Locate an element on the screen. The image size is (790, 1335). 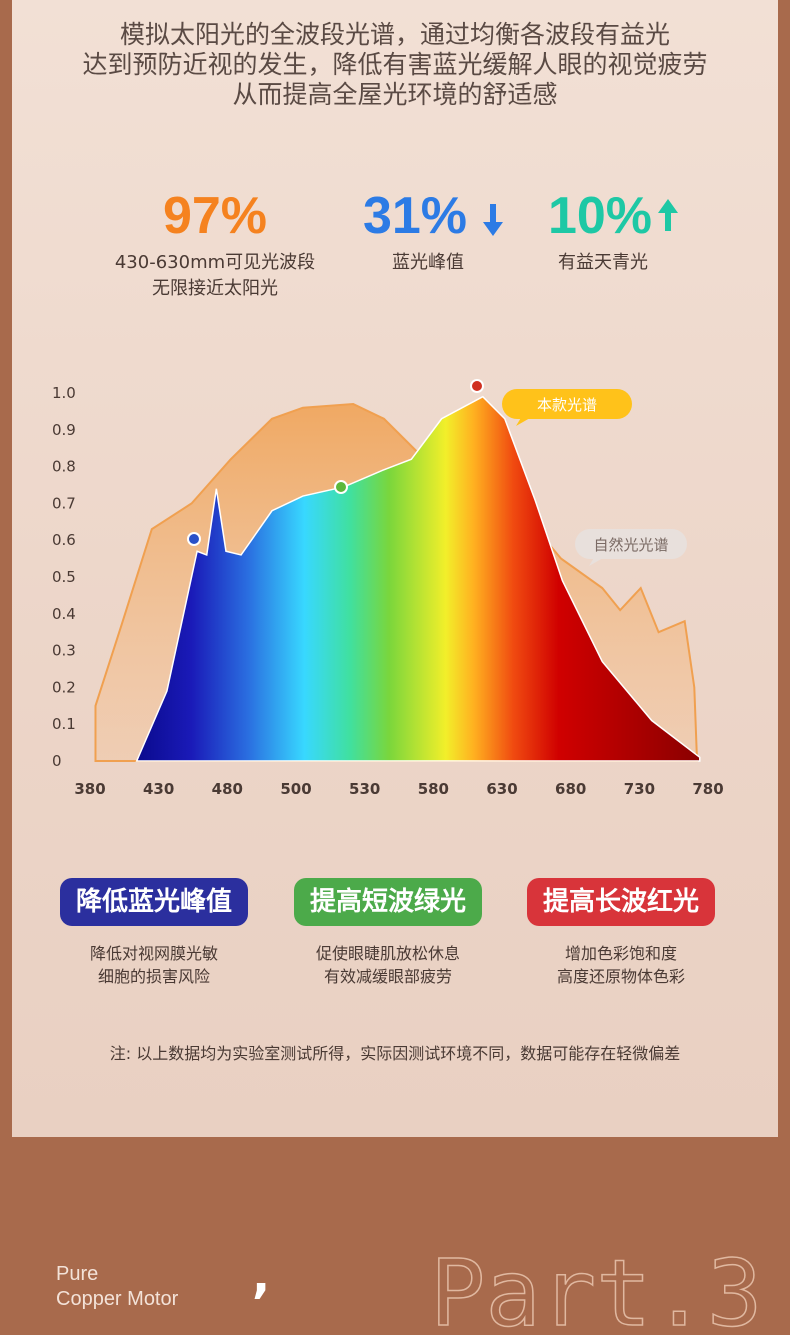
down-arrow is located at coordinates (493, 220).